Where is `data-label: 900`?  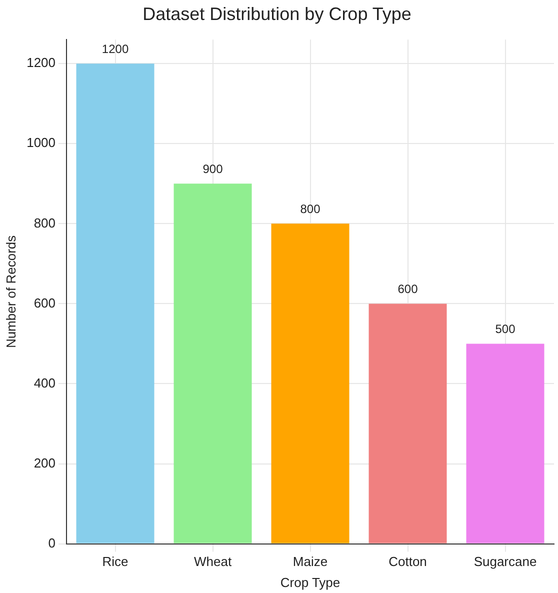
data-label: 900 is located at coordinates (213, 169).